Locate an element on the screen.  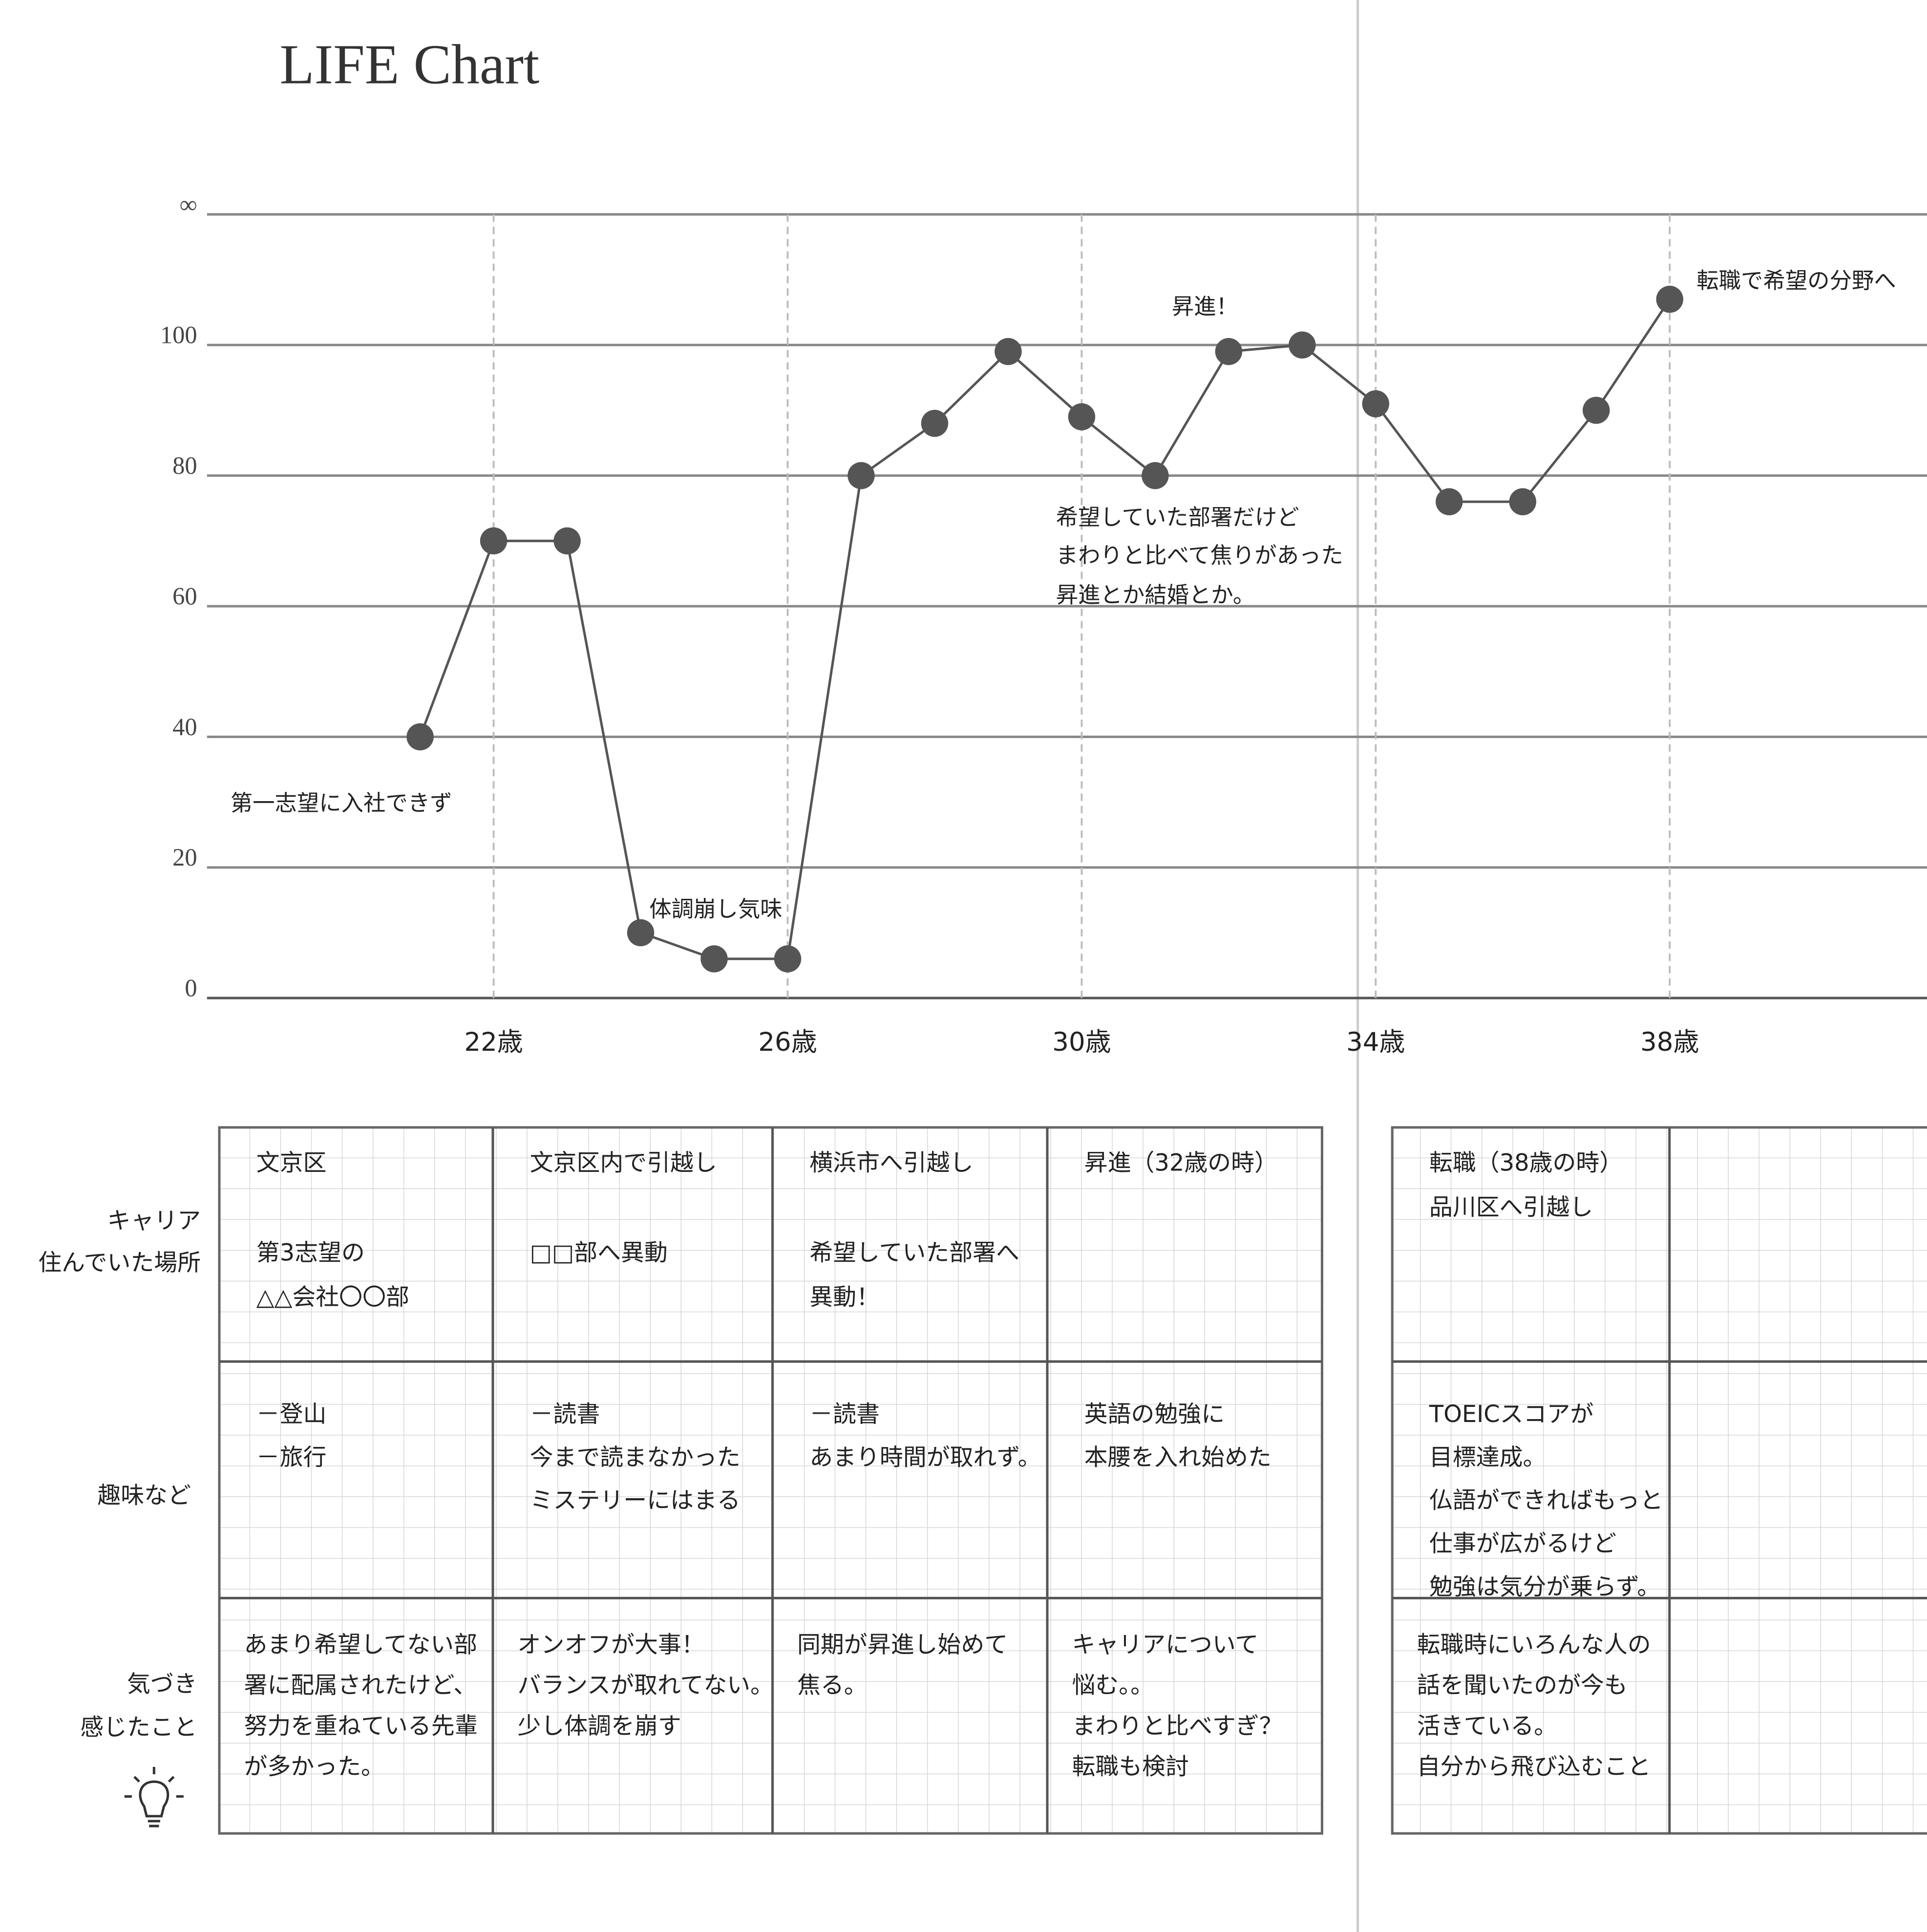
annotation: 昇進とか結婚とか。 is located at coordinates (1155, 595).